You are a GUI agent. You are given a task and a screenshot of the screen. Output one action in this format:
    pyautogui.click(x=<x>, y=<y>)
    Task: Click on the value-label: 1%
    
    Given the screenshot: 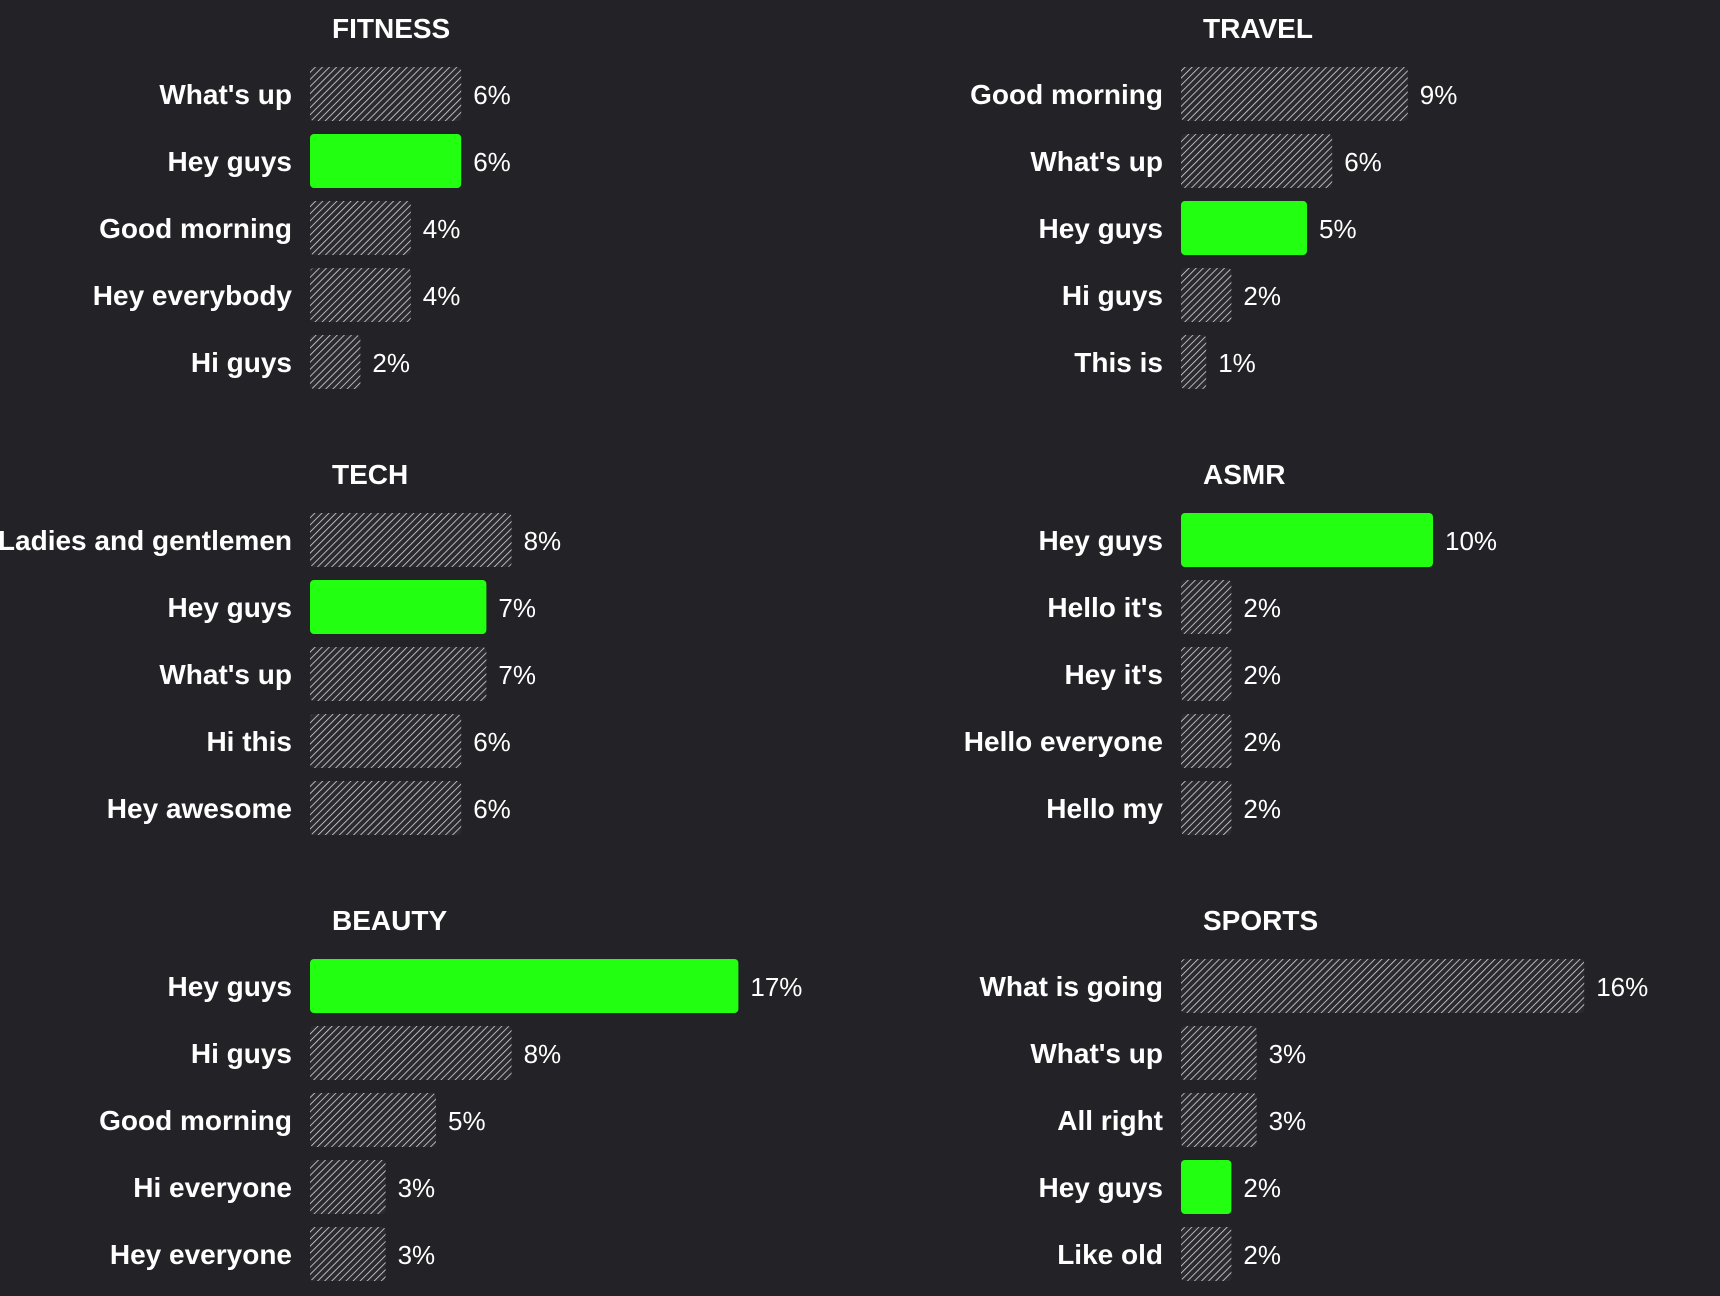 What is the action you would take?
    pyautogui.click(x=1237, y=363)
    